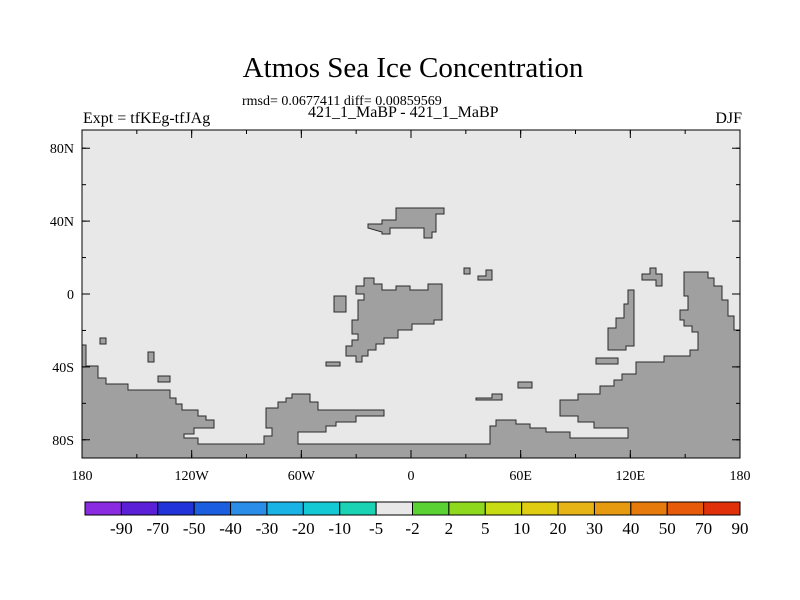 The height and width of the screenshot is (600, 800). I want to click on south-america-west-landmass, so click(340, 304).